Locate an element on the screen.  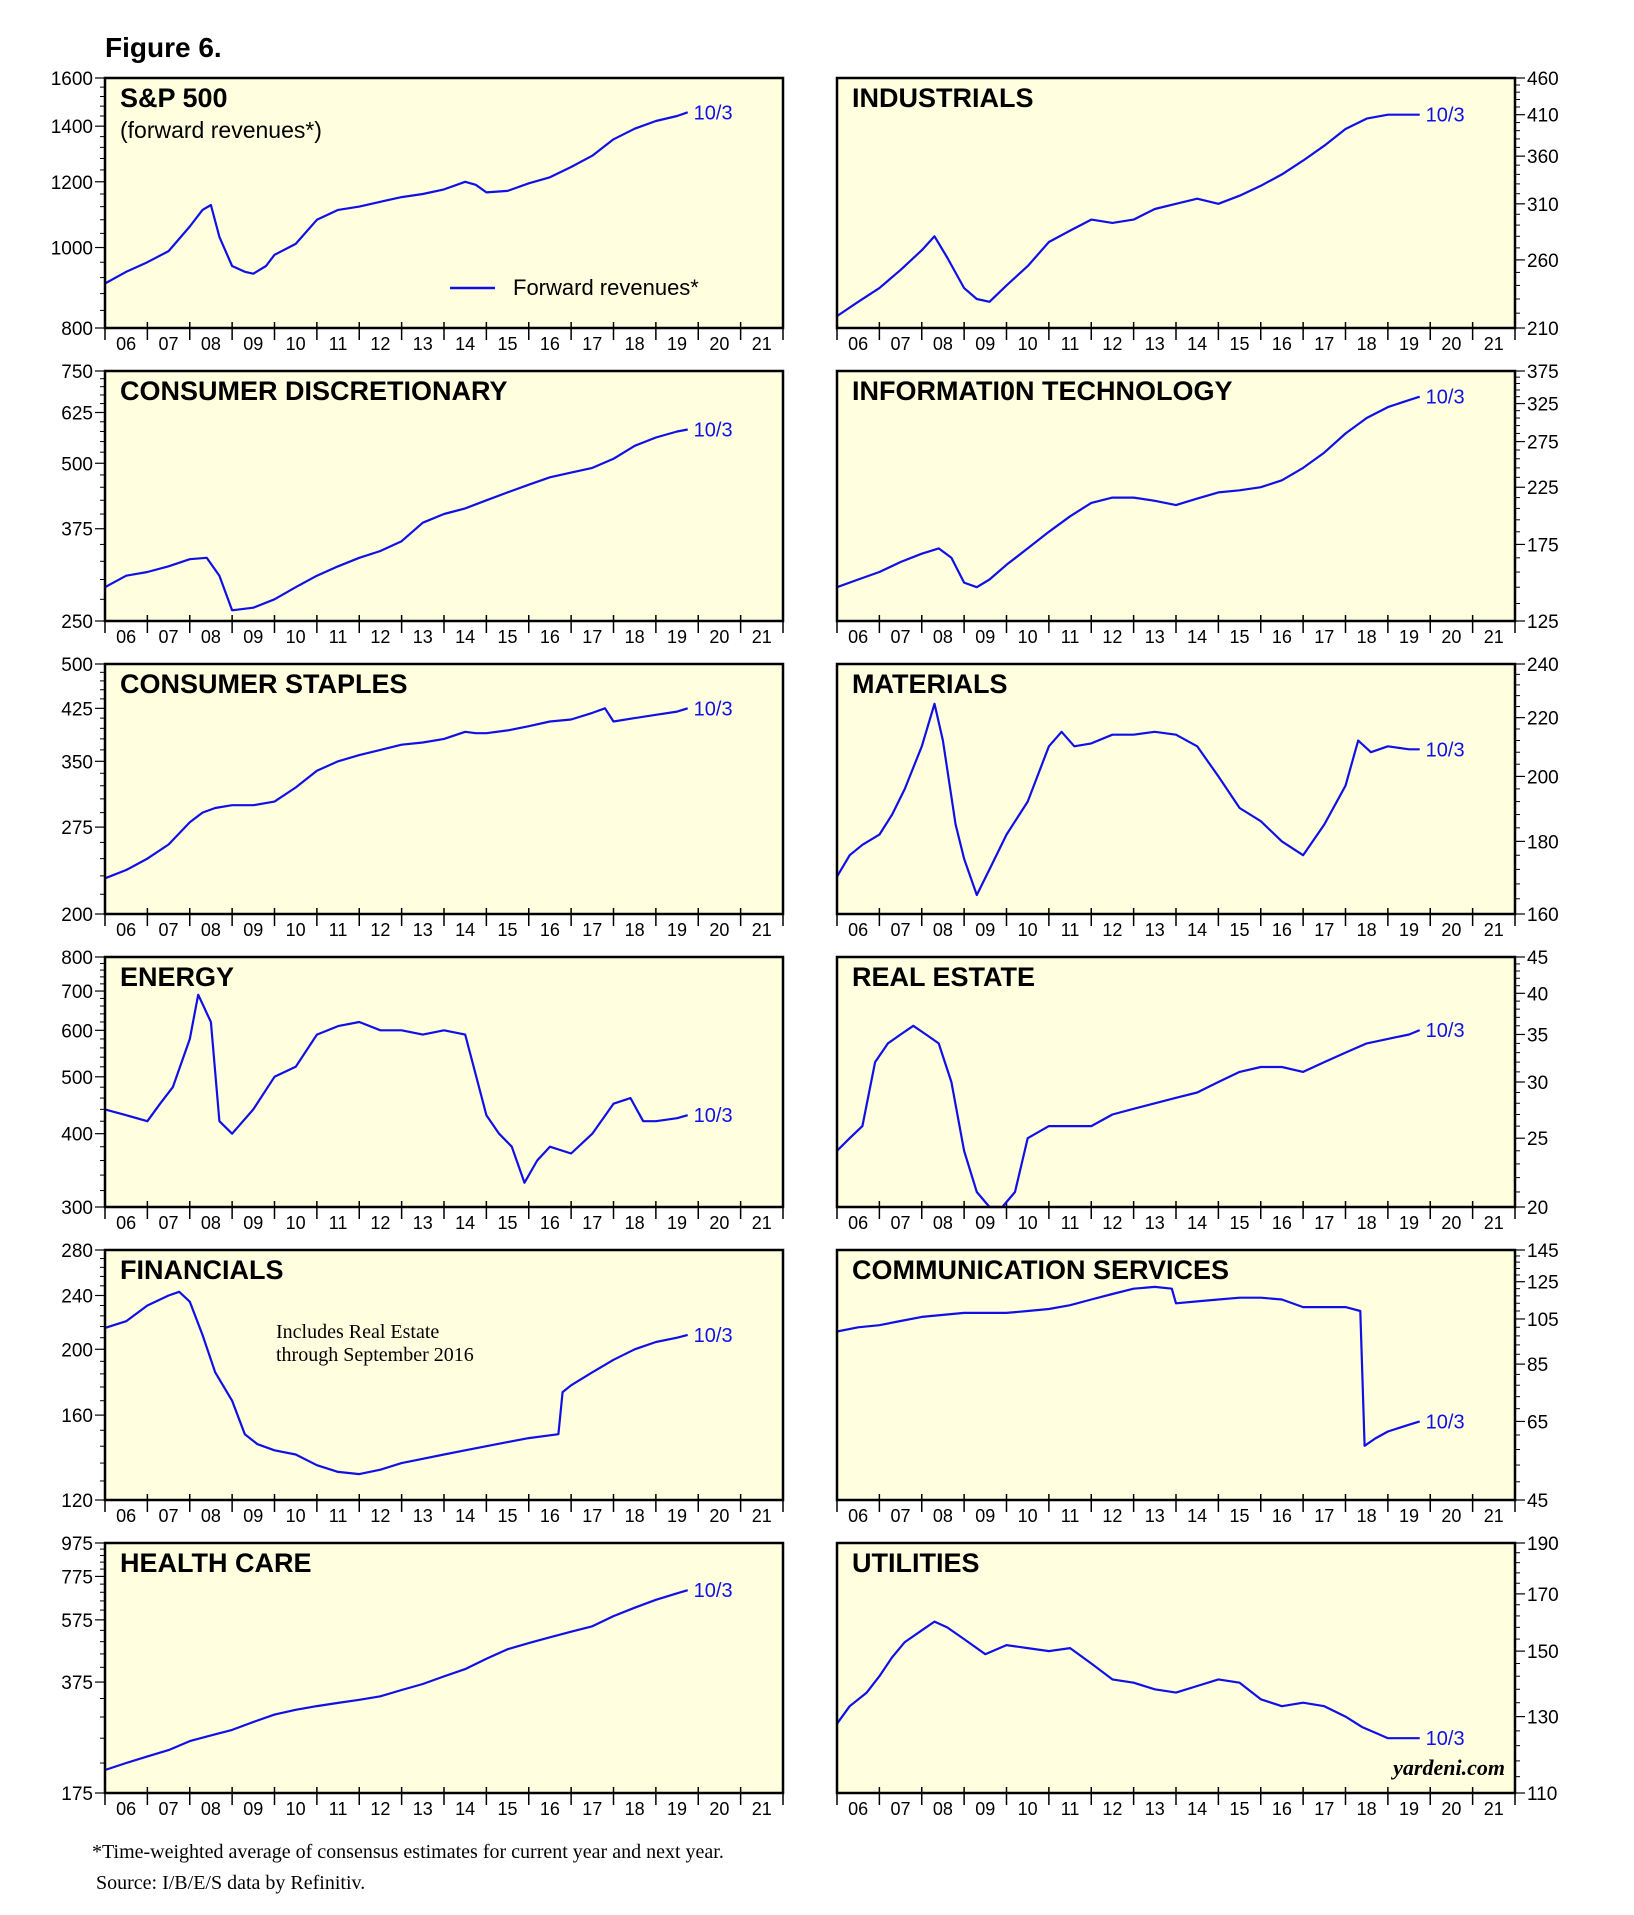
watermark: yardeni.com is located at coordinates (1447, 1767).